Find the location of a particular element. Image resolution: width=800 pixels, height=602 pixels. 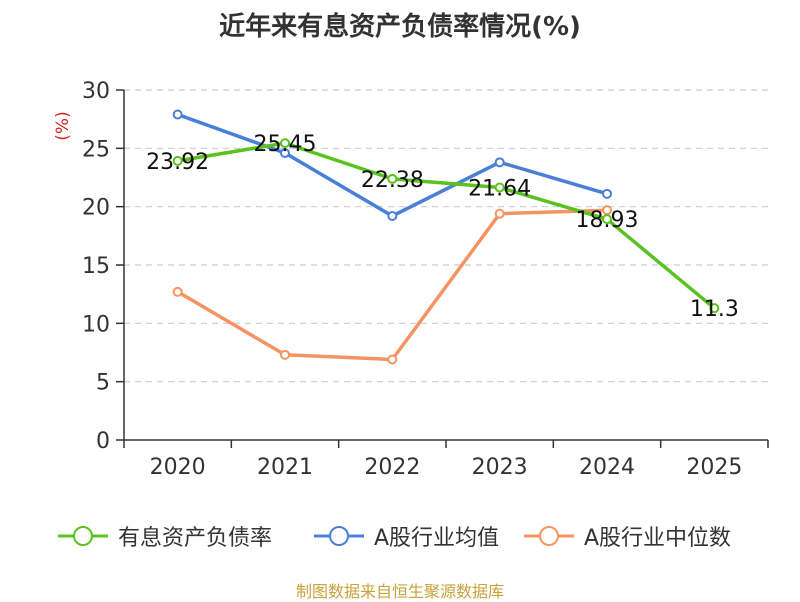

legend-label-series-2: A股行业均值 is located at coordinates (437, 538).